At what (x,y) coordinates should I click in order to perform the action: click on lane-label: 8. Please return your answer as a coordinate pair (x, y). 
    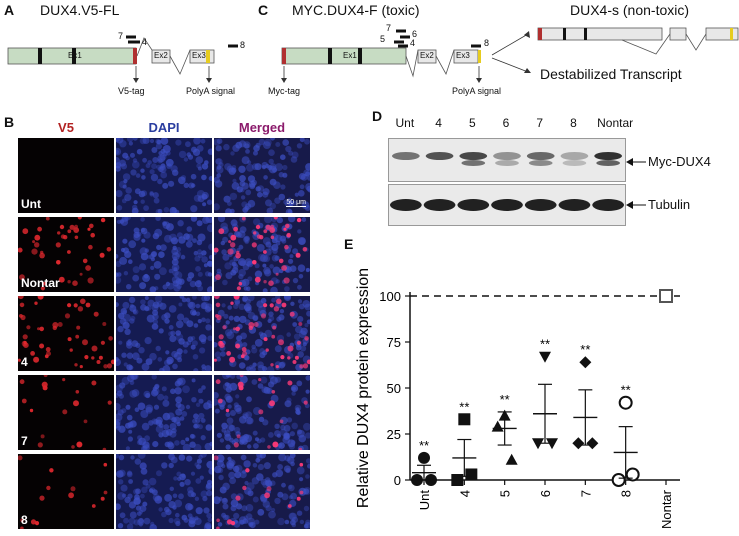
    Looking at the image, I should click on (573, 123).